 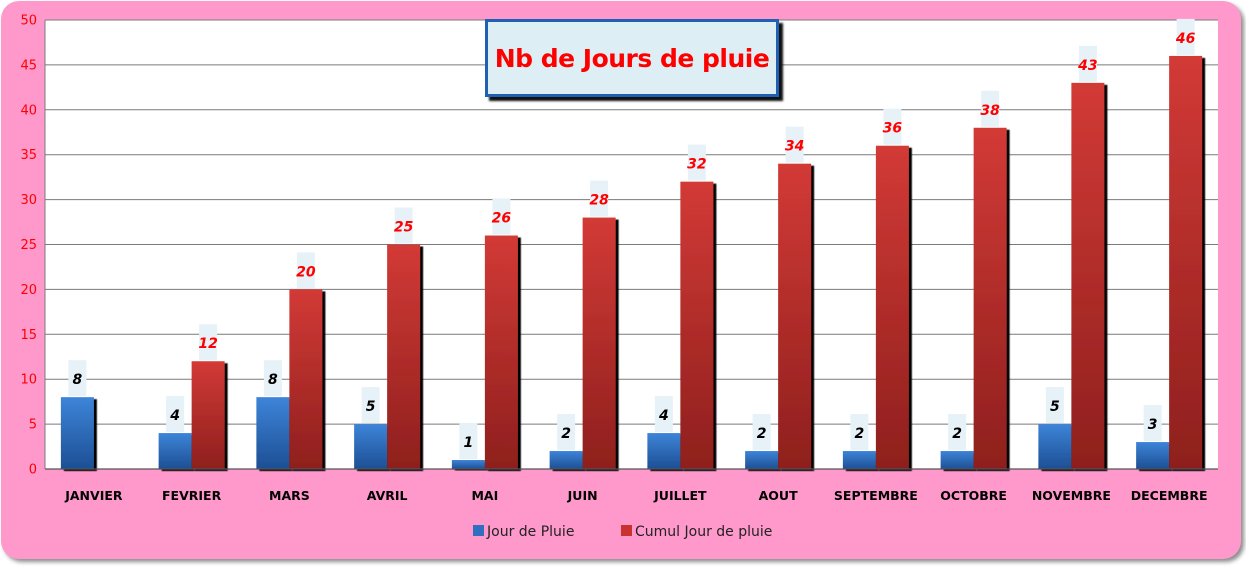 I want to click on data-label: 34, so click(x=794, y=147).